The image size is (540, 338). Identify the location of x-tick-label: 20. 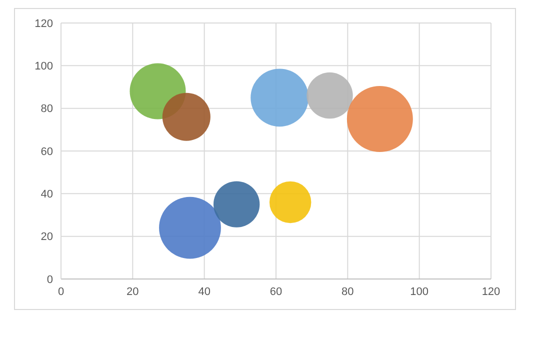
(132, 292).